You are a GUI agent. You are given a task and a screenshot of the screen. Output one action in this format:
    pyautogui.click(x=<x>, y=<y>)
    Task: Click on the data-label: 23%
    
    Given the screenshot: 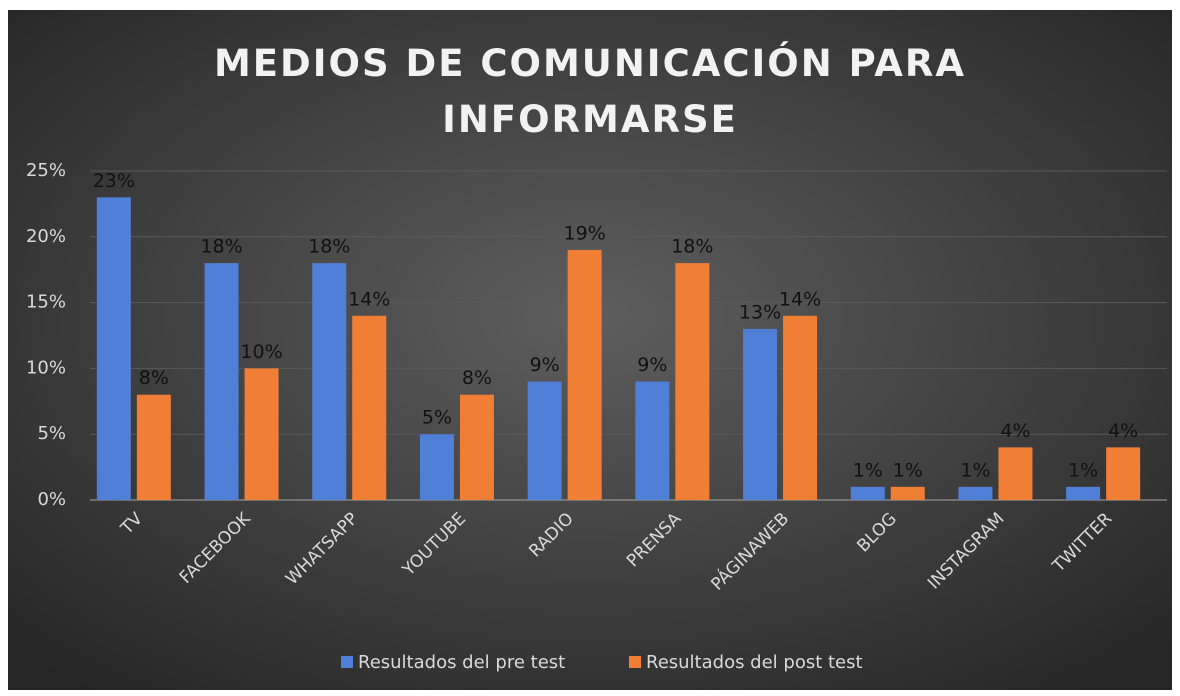 What is the action you would take?
    pyautogui.click(x=114, y=181)
    